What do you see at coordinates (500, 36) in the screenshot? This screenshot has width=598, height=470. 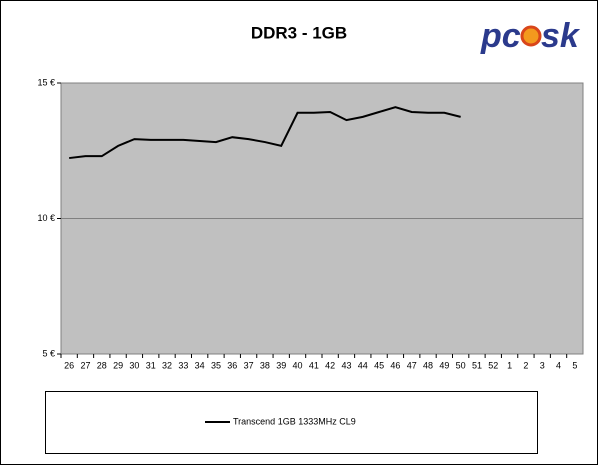 I see `logo-left: pc` at bounding box center [500, 36].